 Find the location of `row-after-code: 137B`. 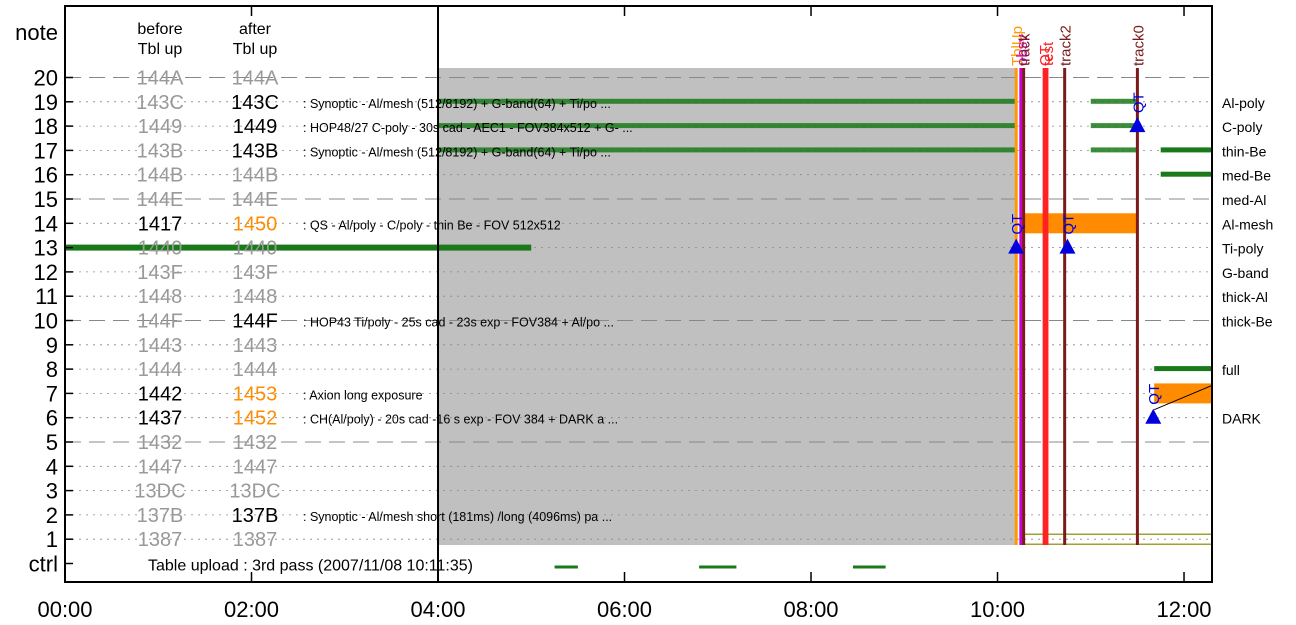

row-after-code: 137B is located at coordinates (255, 516).